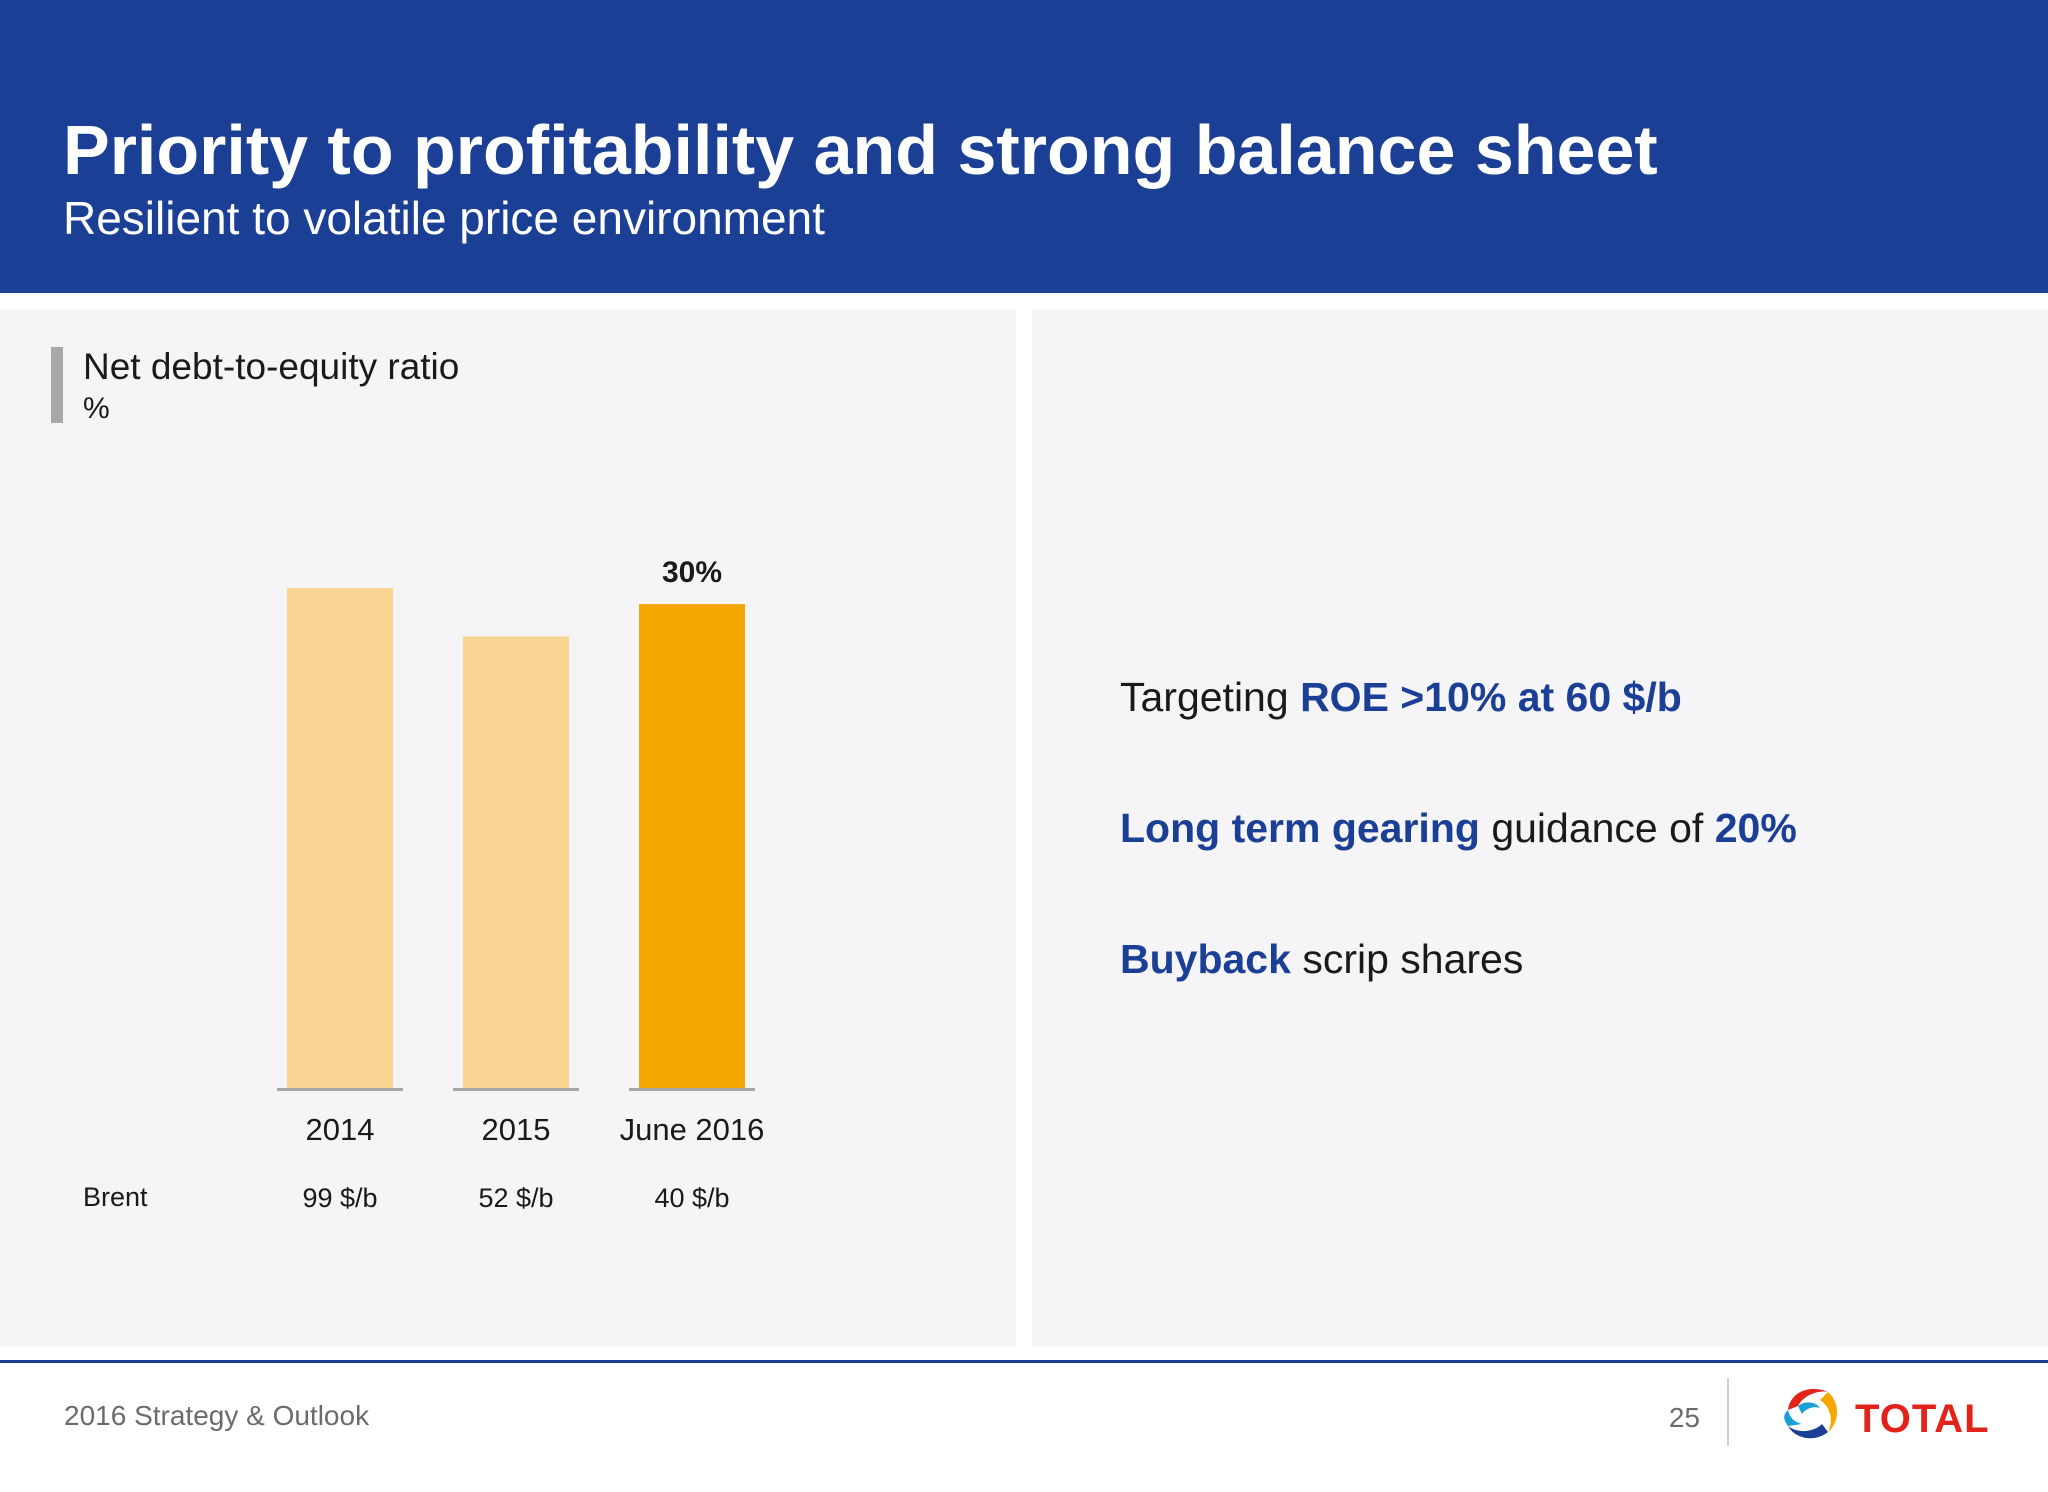  Describe the element at coordinates (516, 1198) in the screenshot. I see `brent-value-2015: 52 $/b` at that location.